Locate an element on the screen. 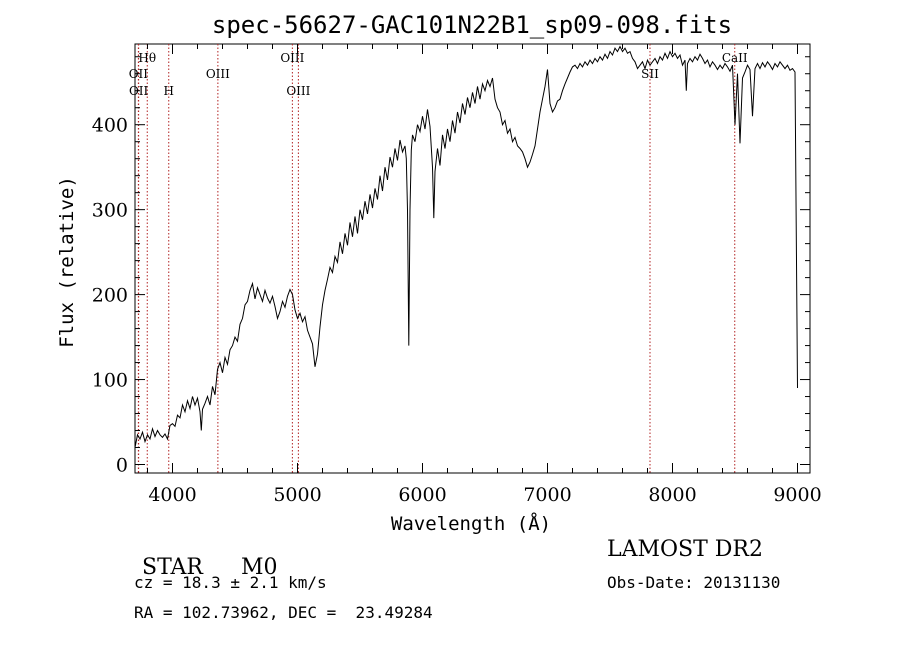  object-class: STAR is located at coordinates (172, 567).